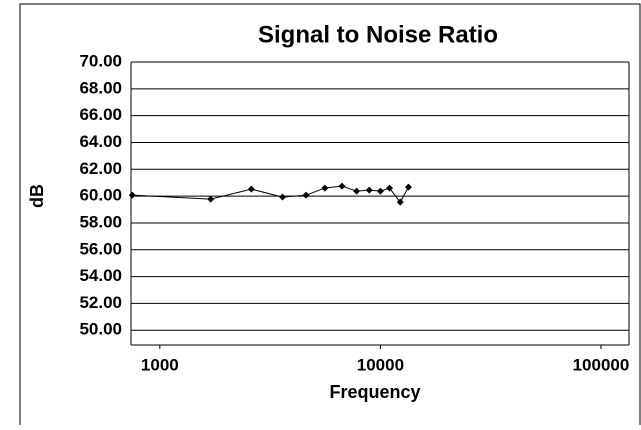 This screenshot has width=641, height=430. What do you see at coordinates (601, 364) in the screenshot?
I see `x-tick-label: 100000` at bounding box center [601, 364].